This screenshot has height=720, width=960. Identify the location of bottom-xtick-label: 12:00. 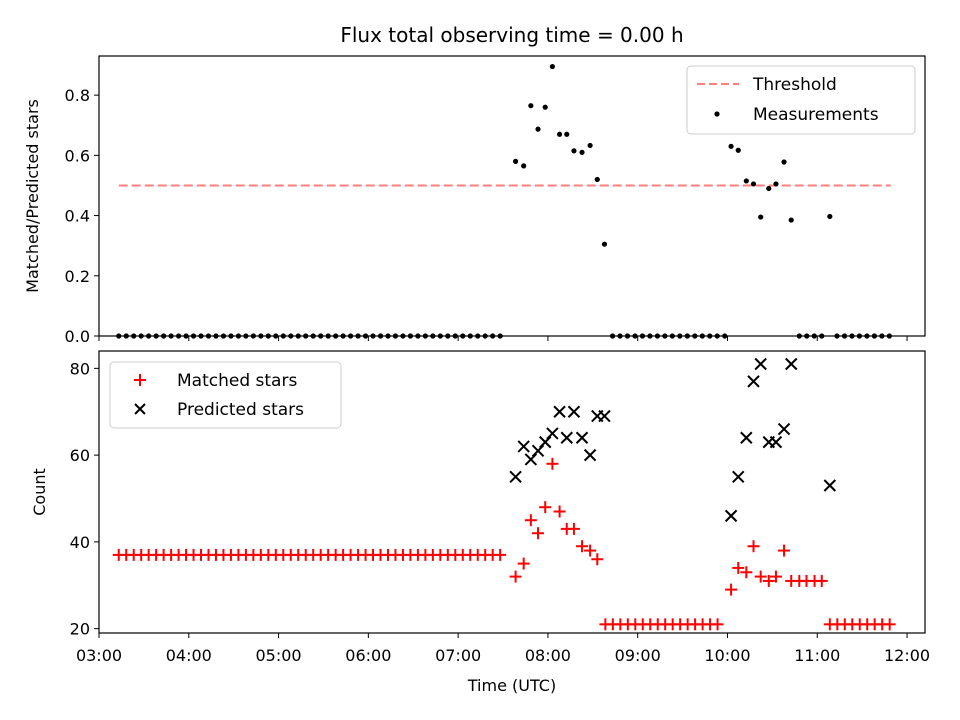
(907, 655).